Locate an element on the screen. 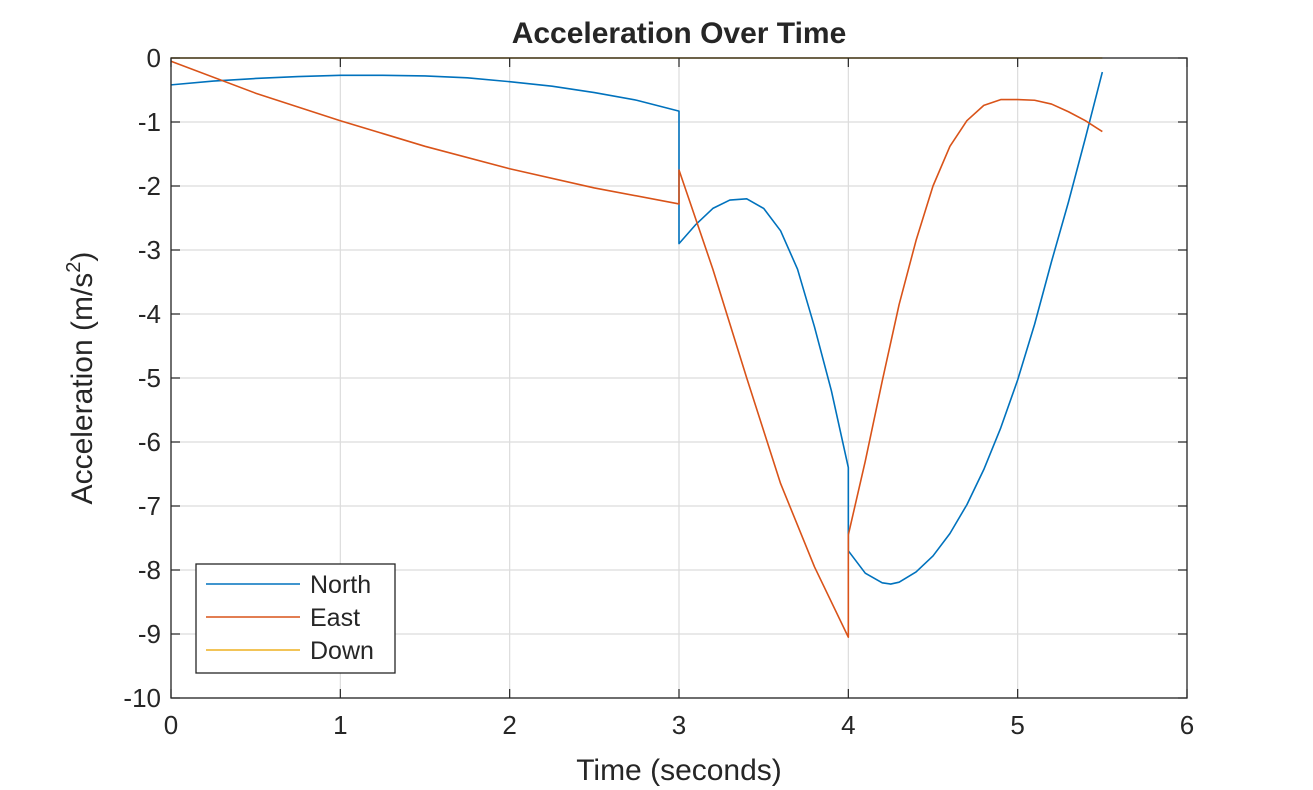 The height and width of the screenshot is (790, 1313). x-tick-label: 5 is located at coordinates (1017, 725).